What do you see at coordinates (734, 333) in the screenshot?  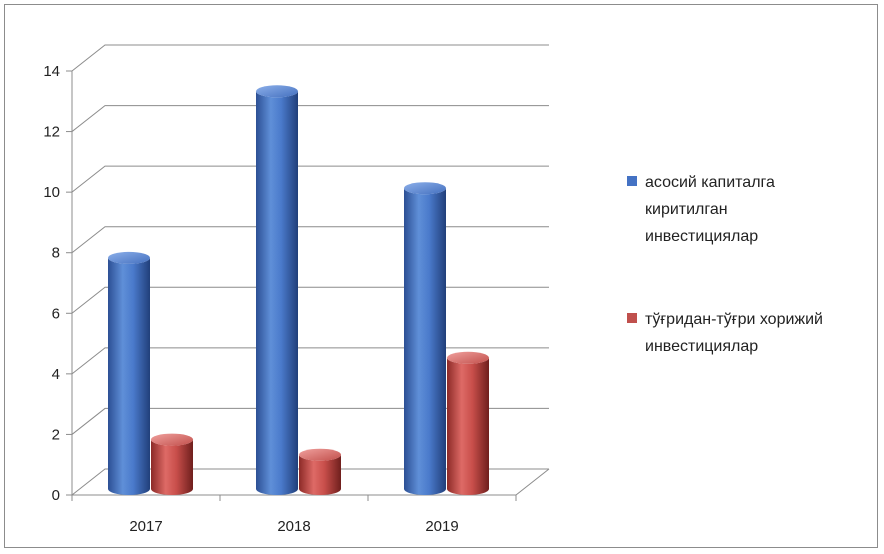 I see `legend-label-series-2: тўғридан-тўғри хорижий инвестициялар` at bounding box center [734, 333].